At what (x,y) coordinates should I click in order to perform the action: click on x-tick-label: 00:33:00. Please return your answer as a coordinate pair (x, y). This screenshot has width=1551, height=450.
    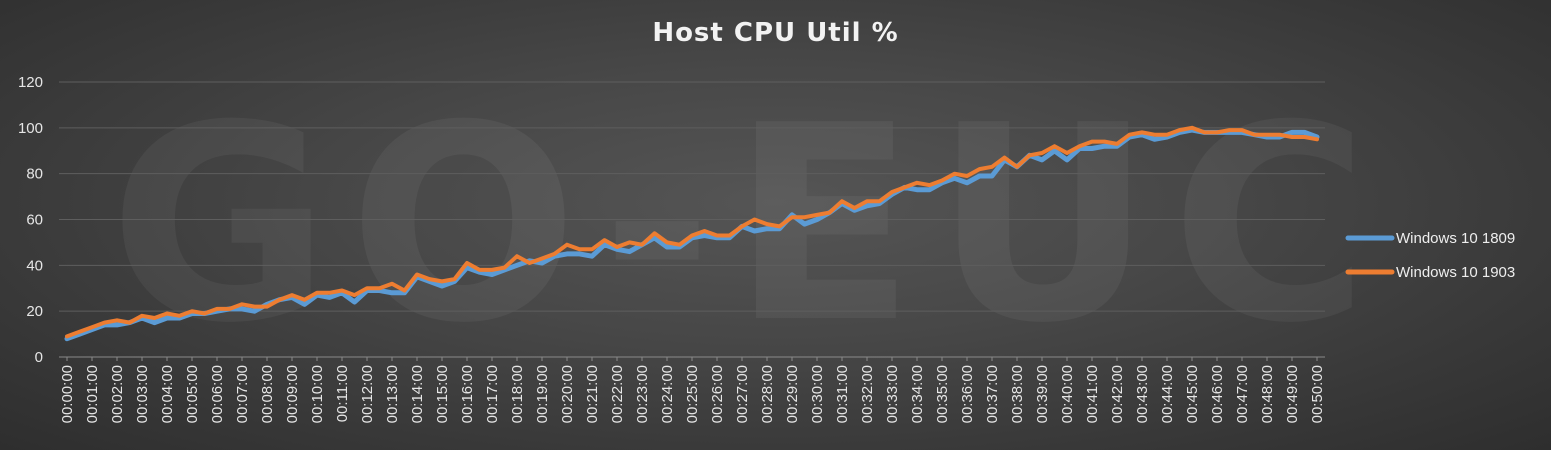
    Looking at the image, I should click on (892, 394).